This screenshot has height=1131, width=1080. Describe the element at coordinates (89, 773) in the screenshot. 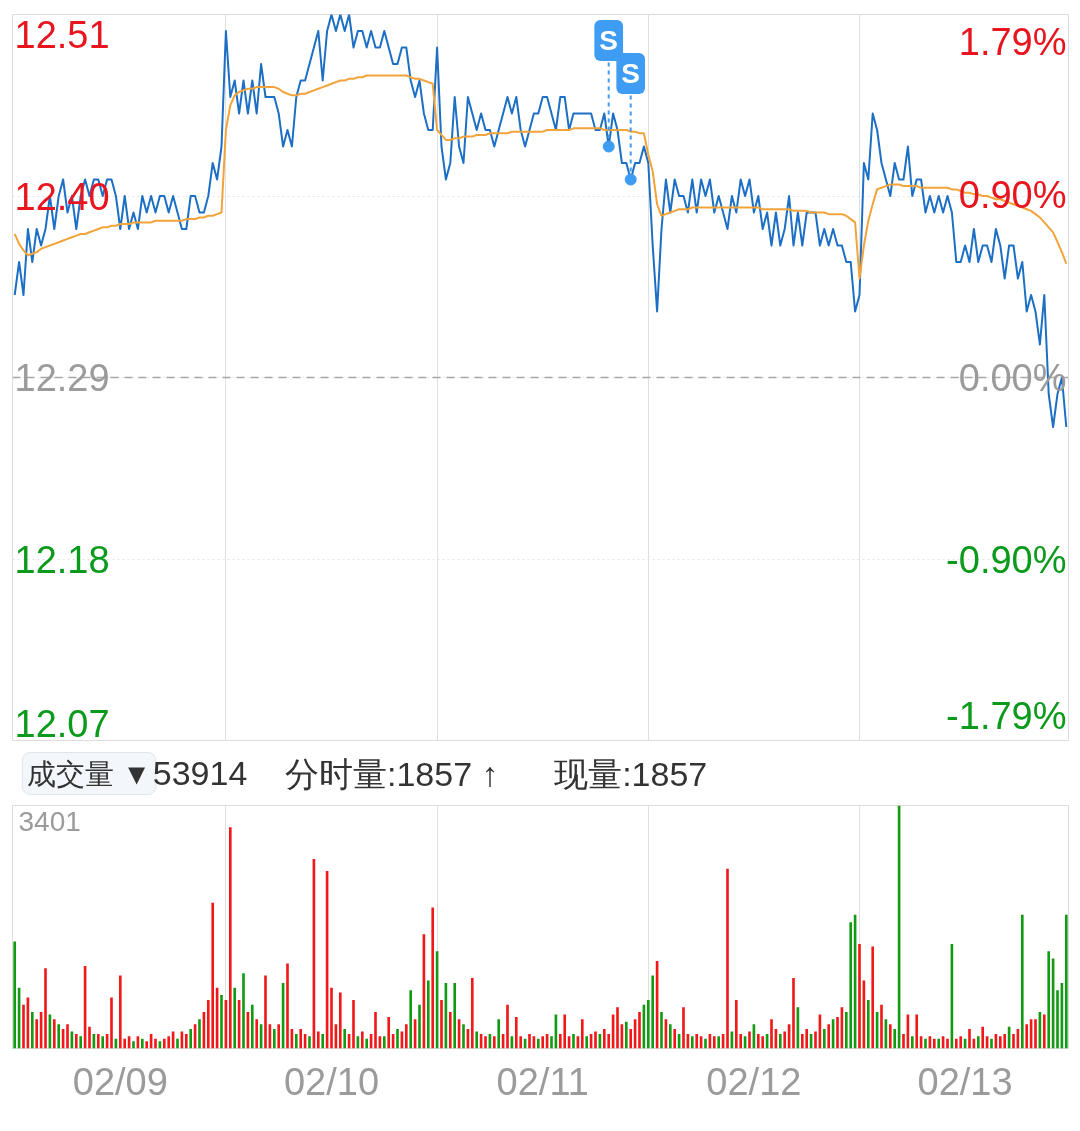

I see `chart-title: 成交量 ▼` at that location.